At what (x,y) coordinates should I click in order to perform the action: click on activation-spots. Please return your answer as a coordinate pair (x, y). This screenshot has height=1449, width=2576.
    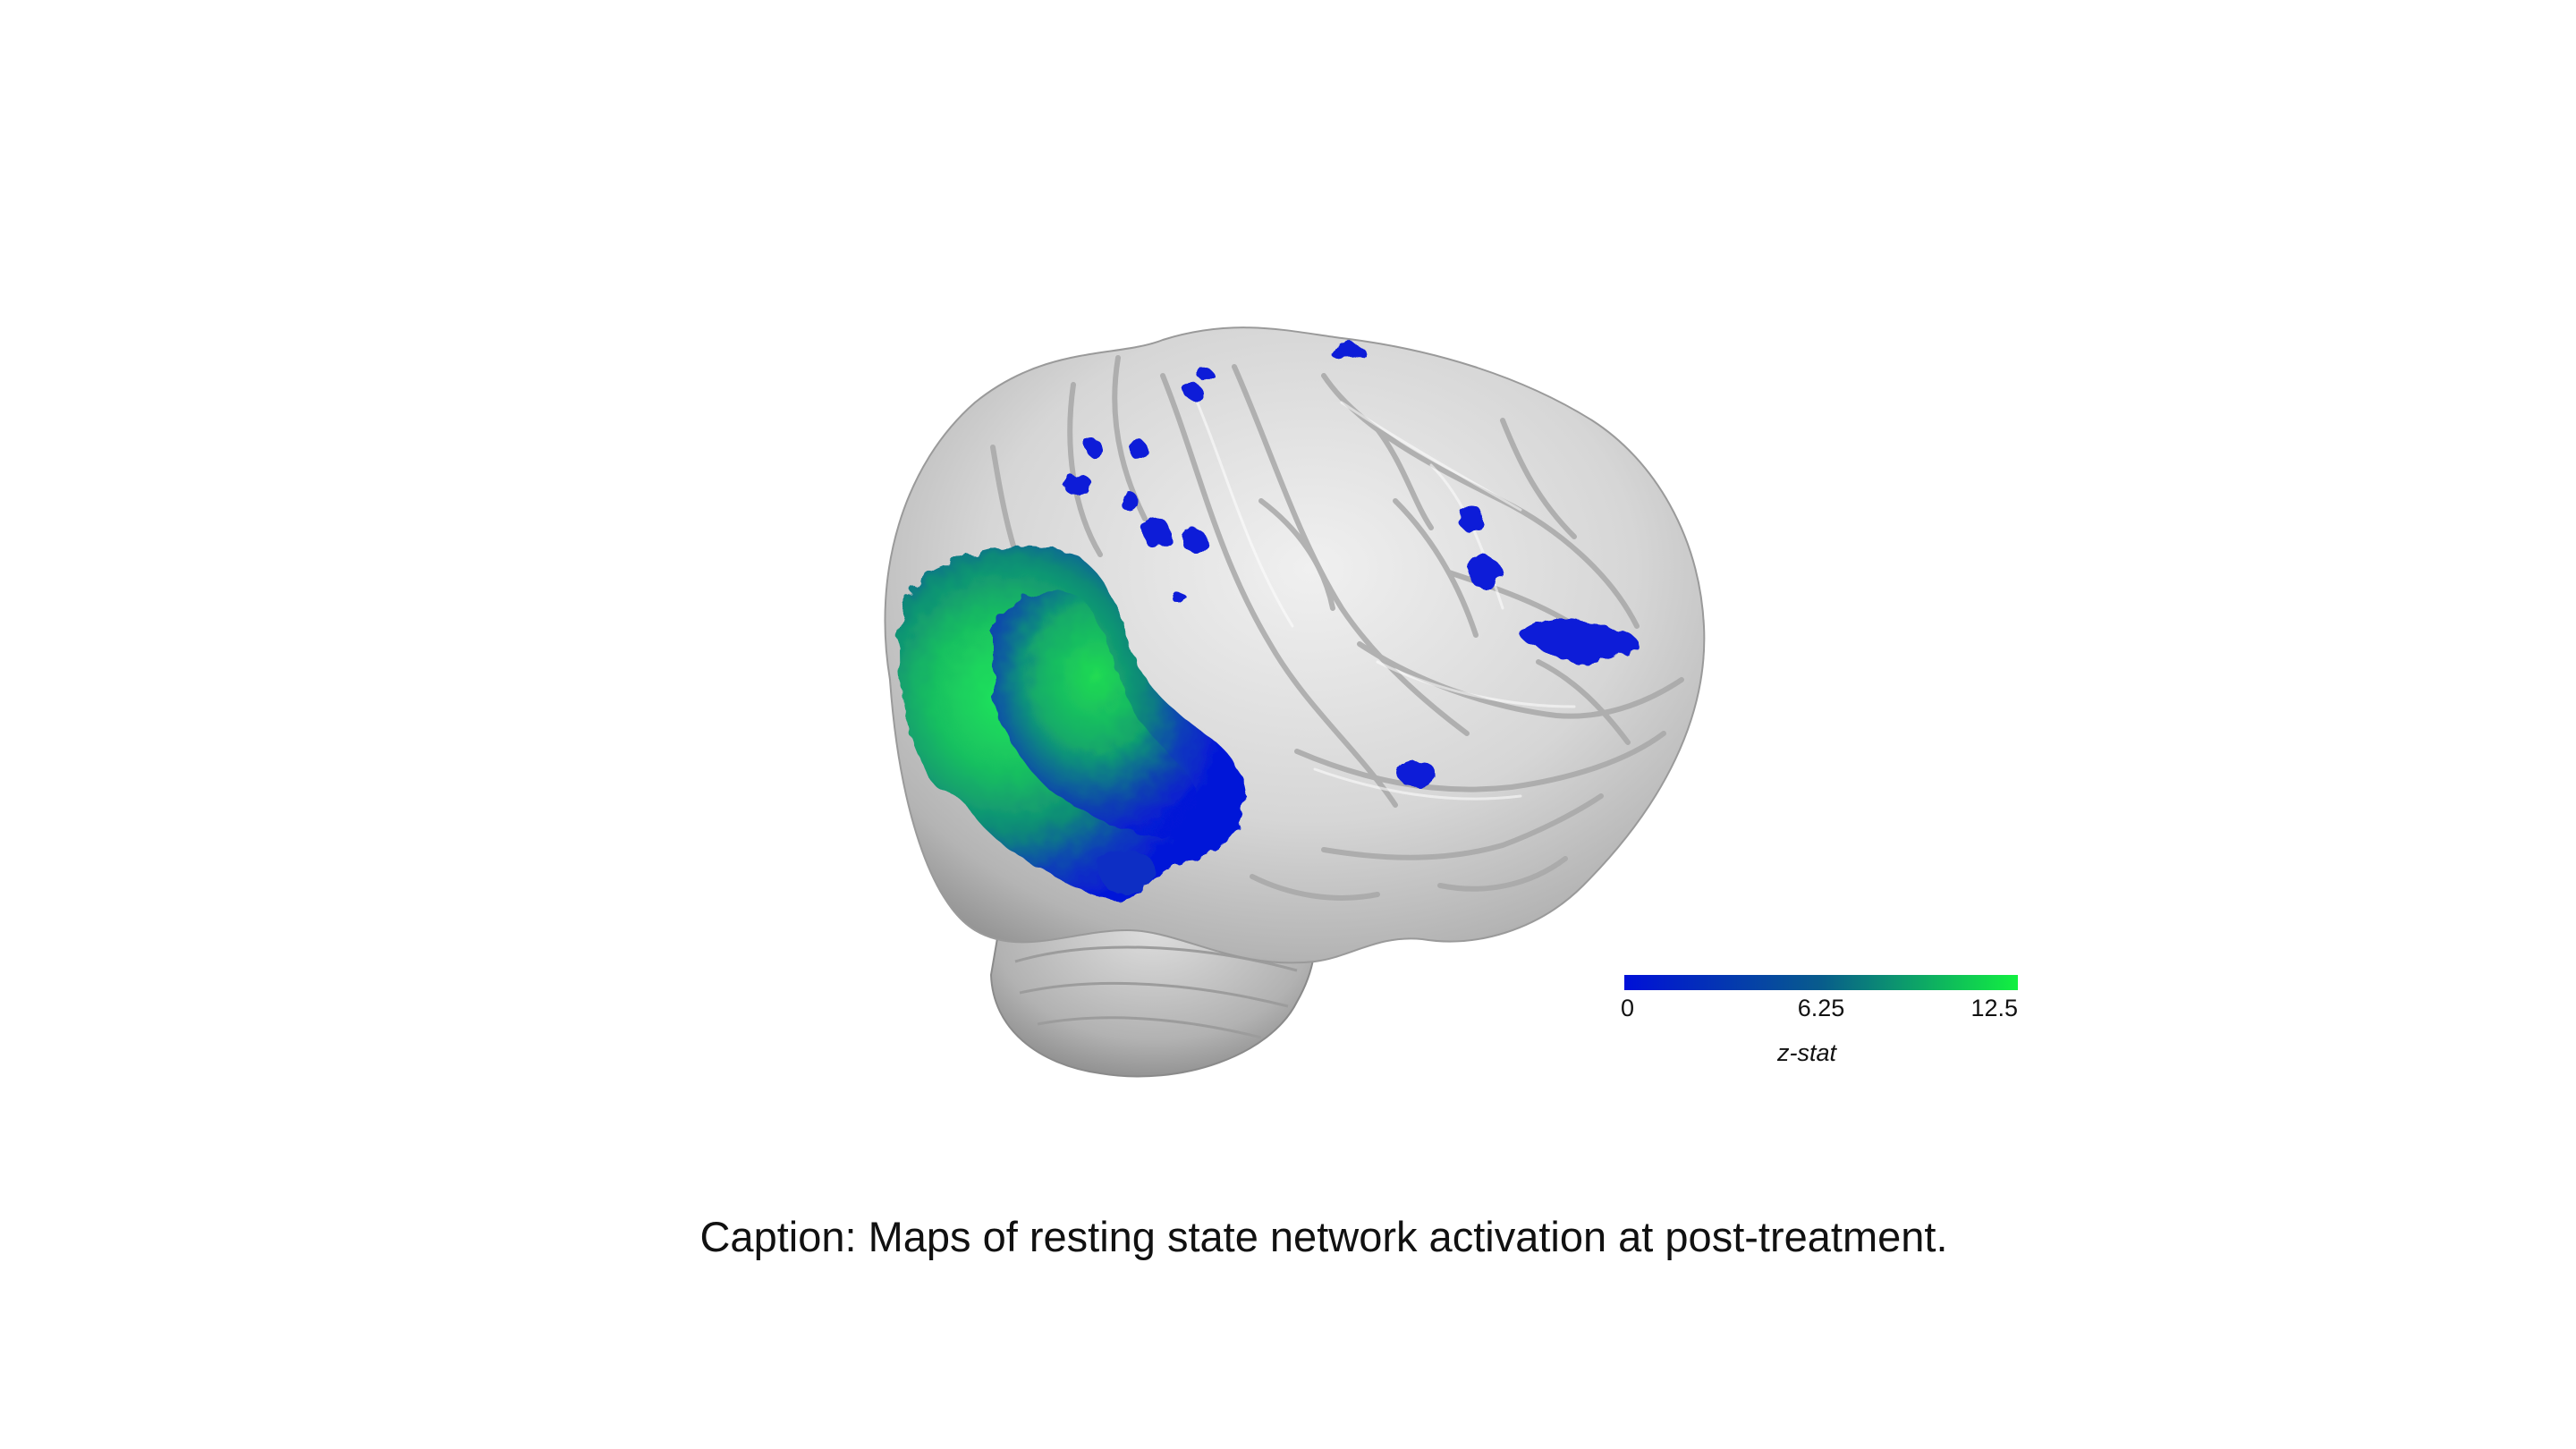
    Looking at the image, I should click on (1351, 564).